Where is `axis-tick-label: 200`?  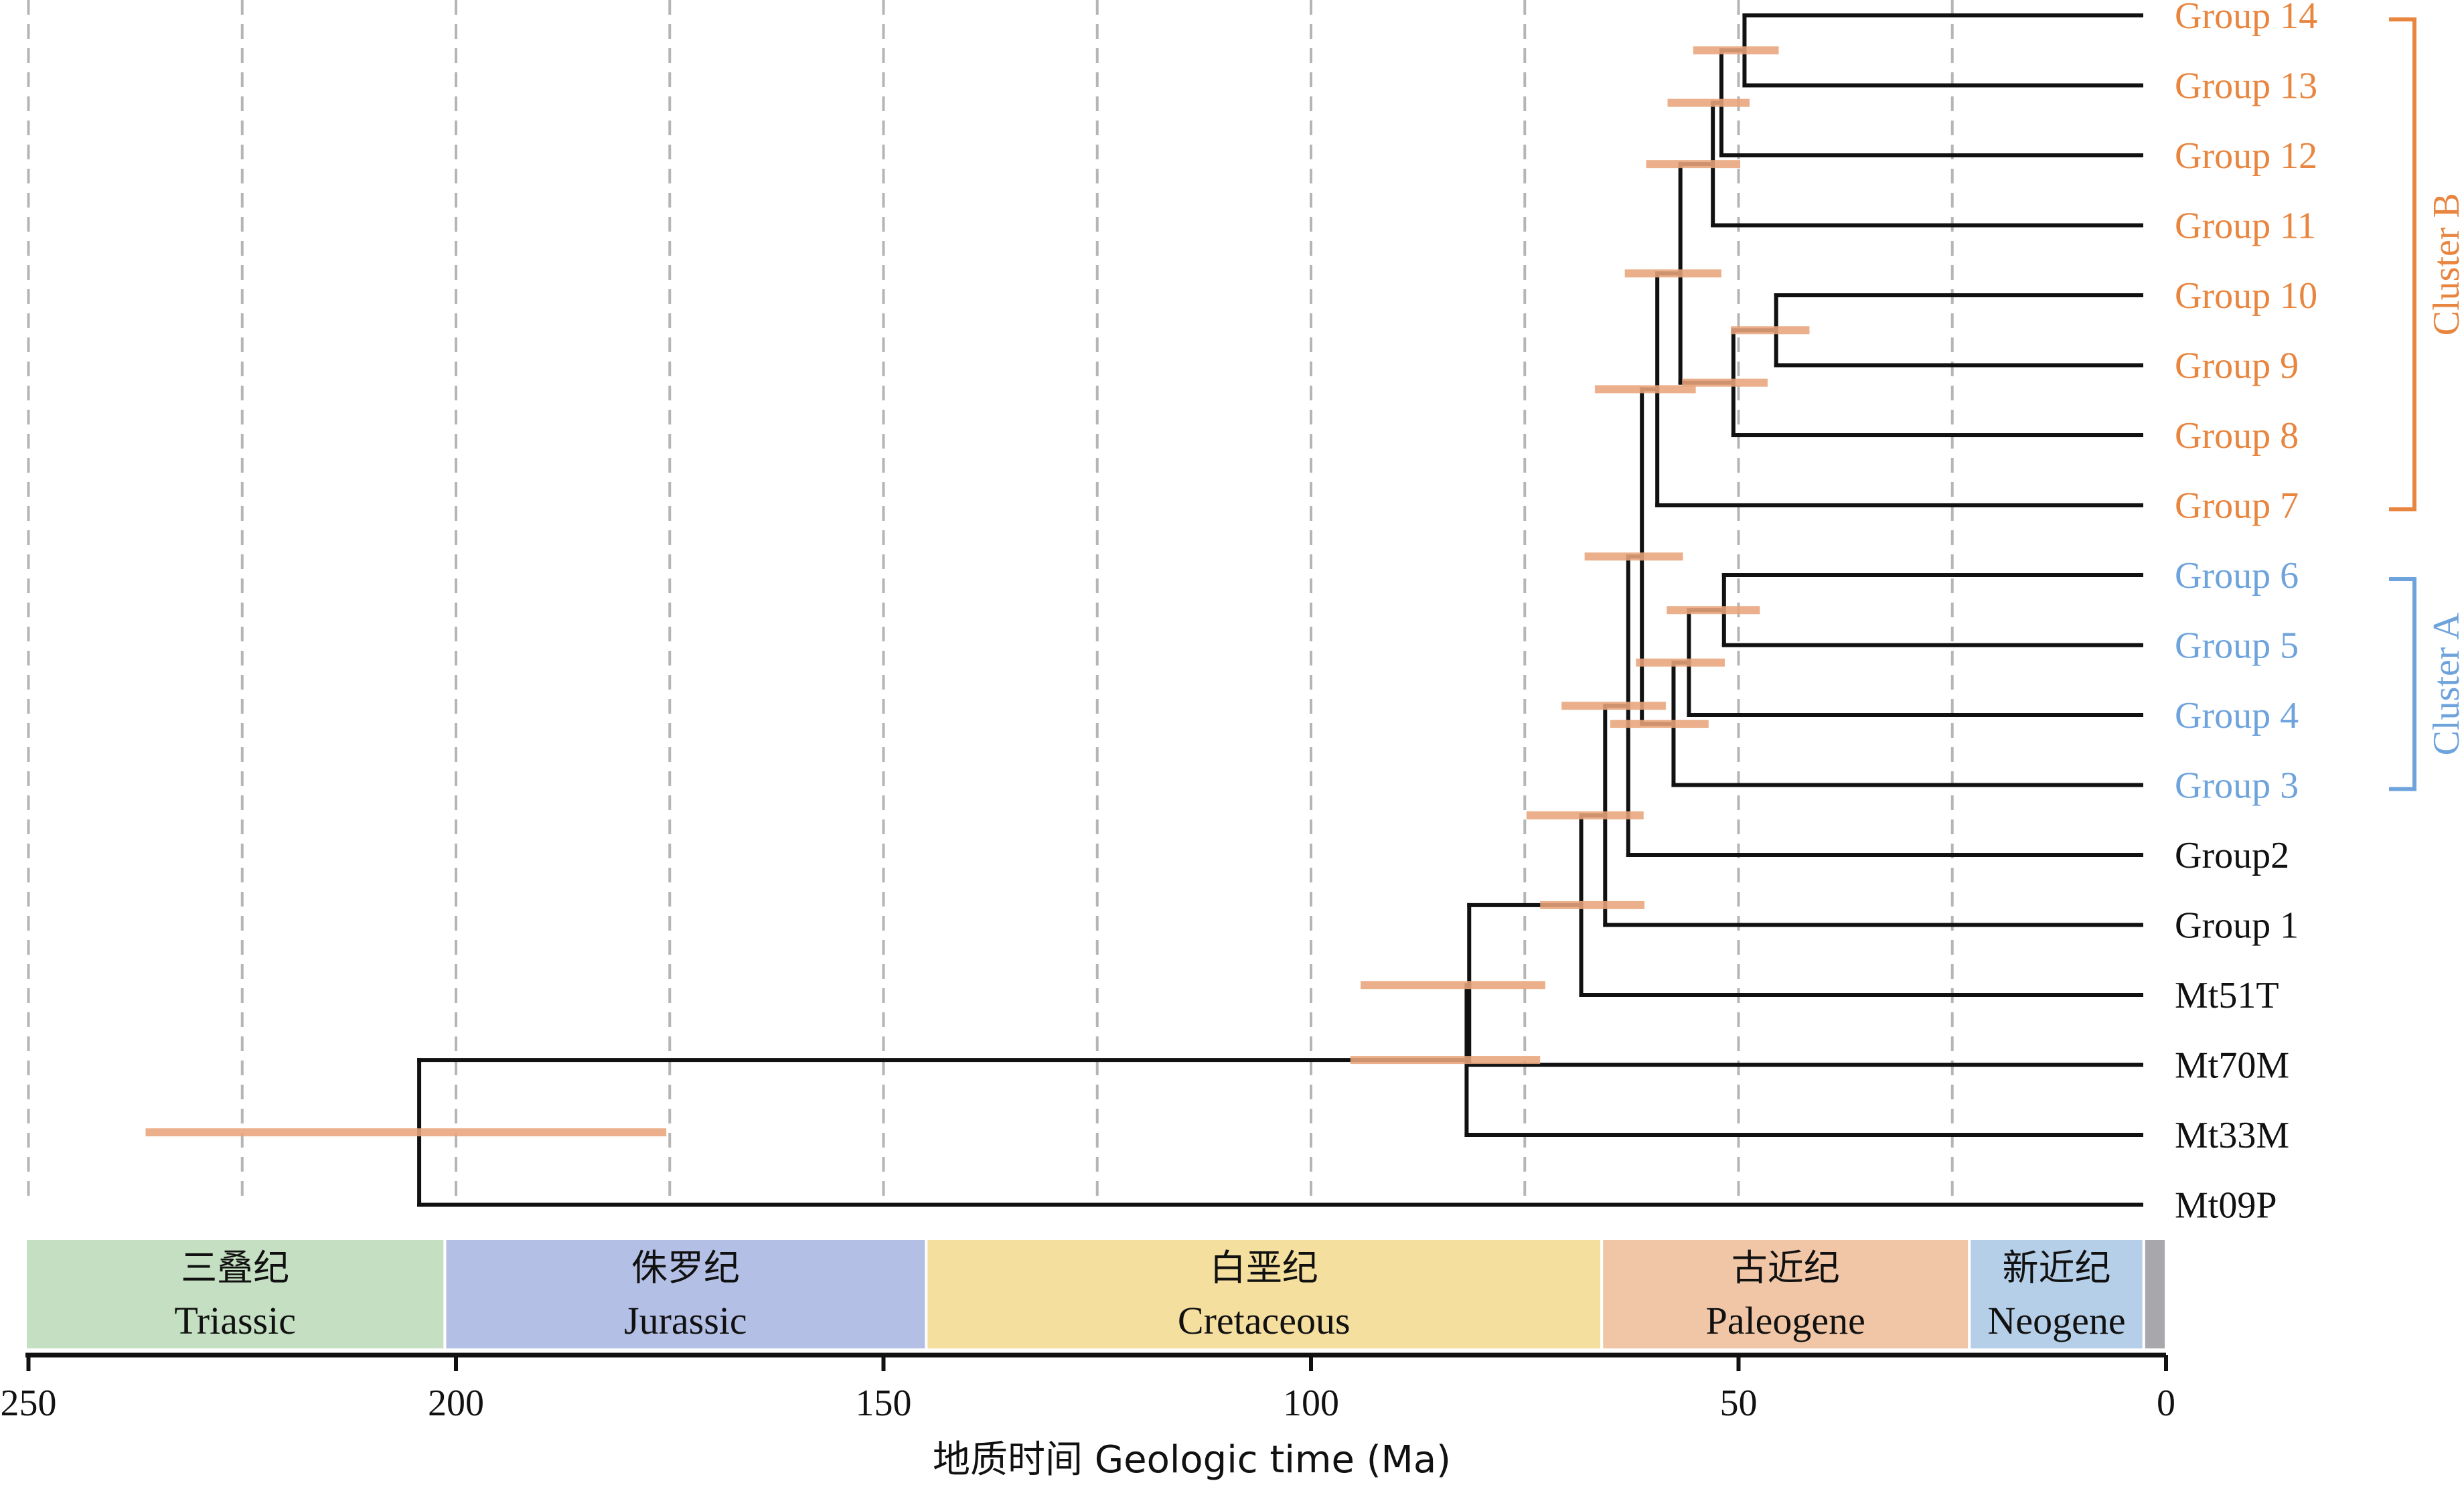 axis-tick-label: 200 is located at coordinates (456, 1403).